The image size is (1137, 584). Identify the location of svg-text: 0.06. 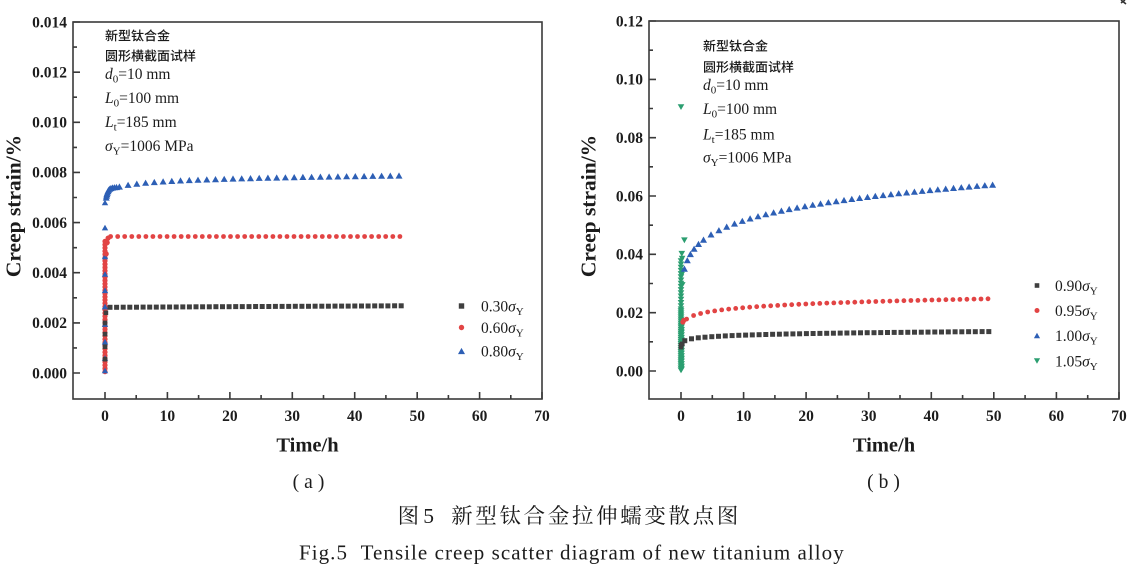
(629, 196).